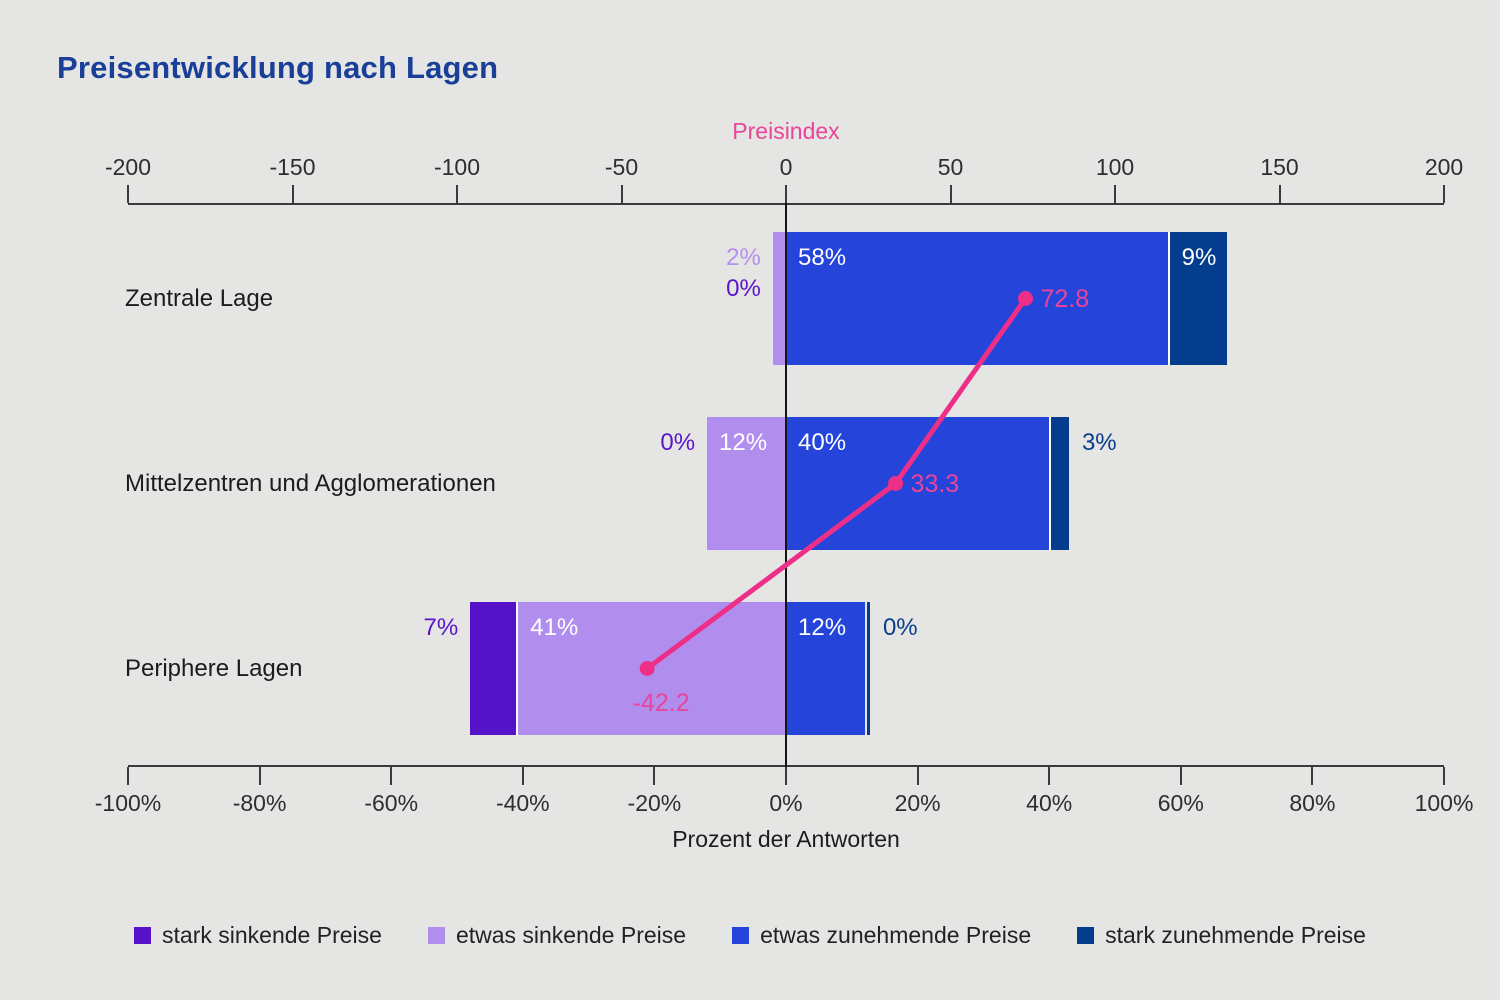  I want to click on bar-value-label: 40%, so click(822, 442).